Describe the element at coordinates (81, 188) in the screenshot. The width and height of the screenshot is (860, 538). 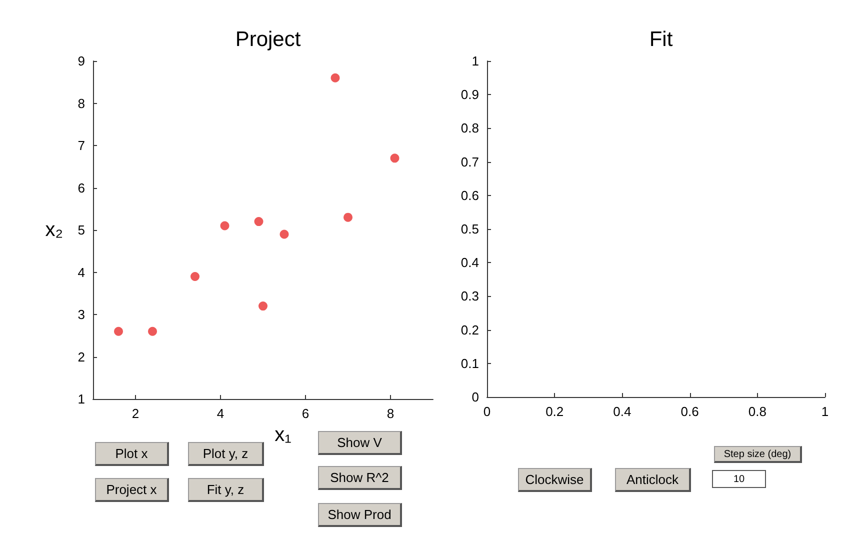
I see `y-tick-label: 6` at that location.